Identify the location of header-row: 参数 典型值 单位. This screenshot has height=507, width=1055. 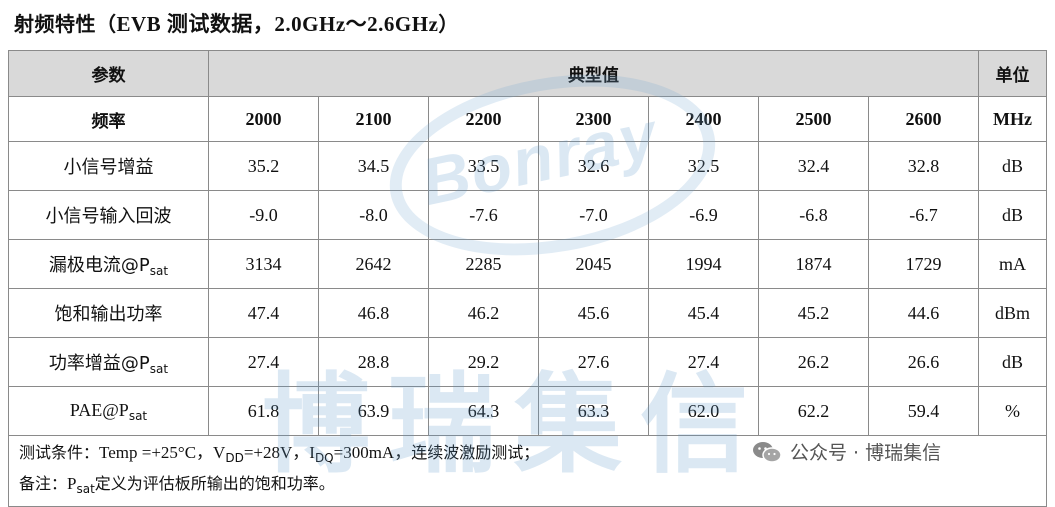
(528, 73).